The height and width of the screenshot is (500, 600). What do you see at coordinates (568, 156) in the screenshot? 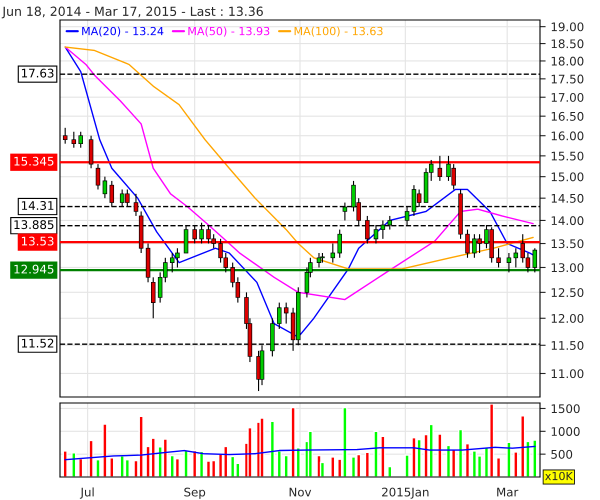
I see `y-tick-label: 15.50` at bounding box center [568, 156].